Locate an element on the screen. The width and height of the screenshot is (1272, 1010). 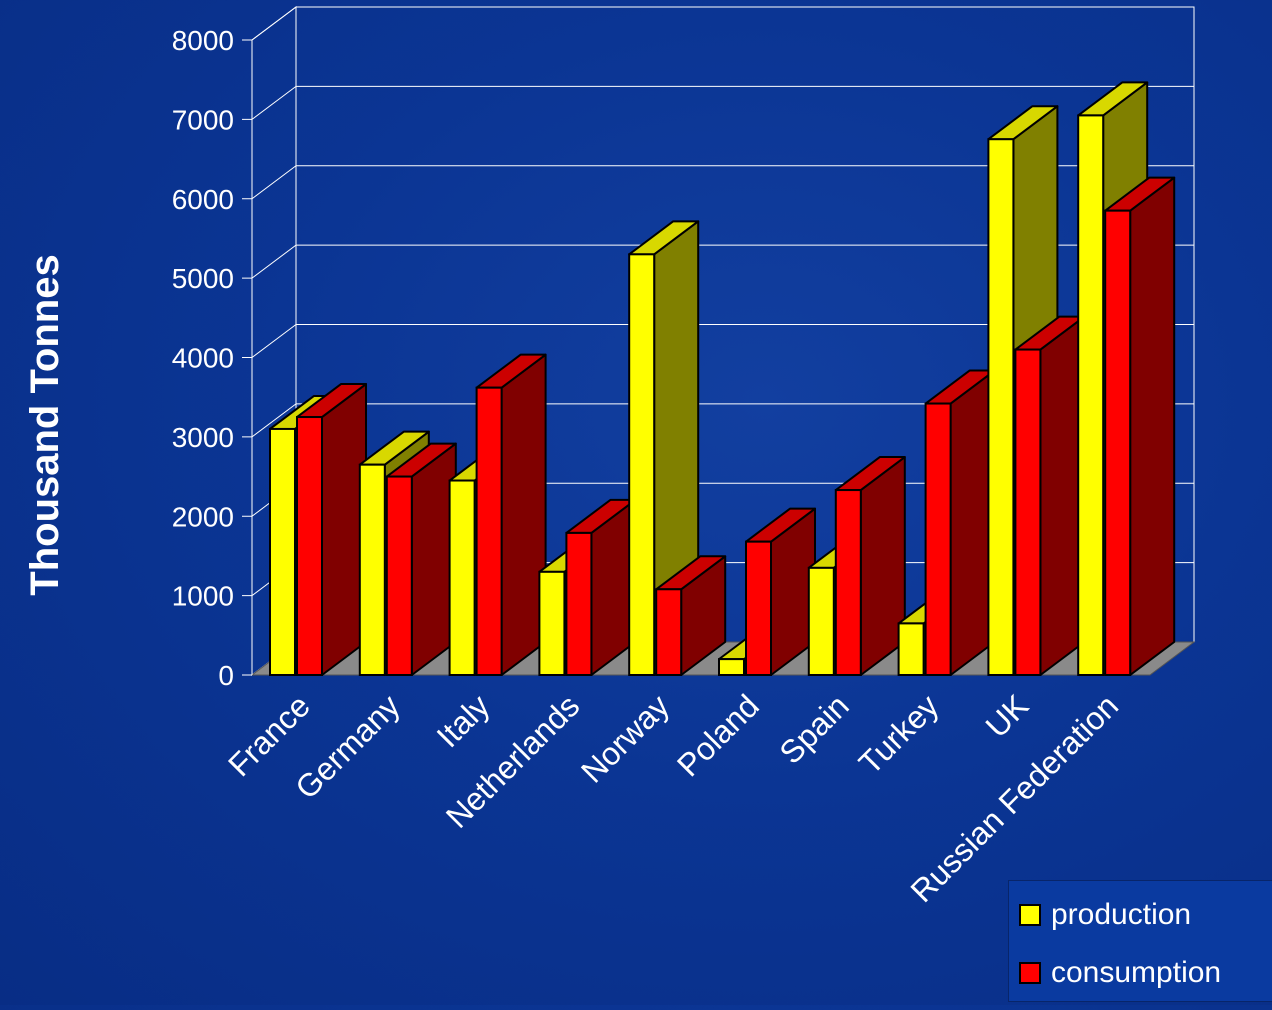
legend-swatch-consumption is located at coordinates (1030, 973).